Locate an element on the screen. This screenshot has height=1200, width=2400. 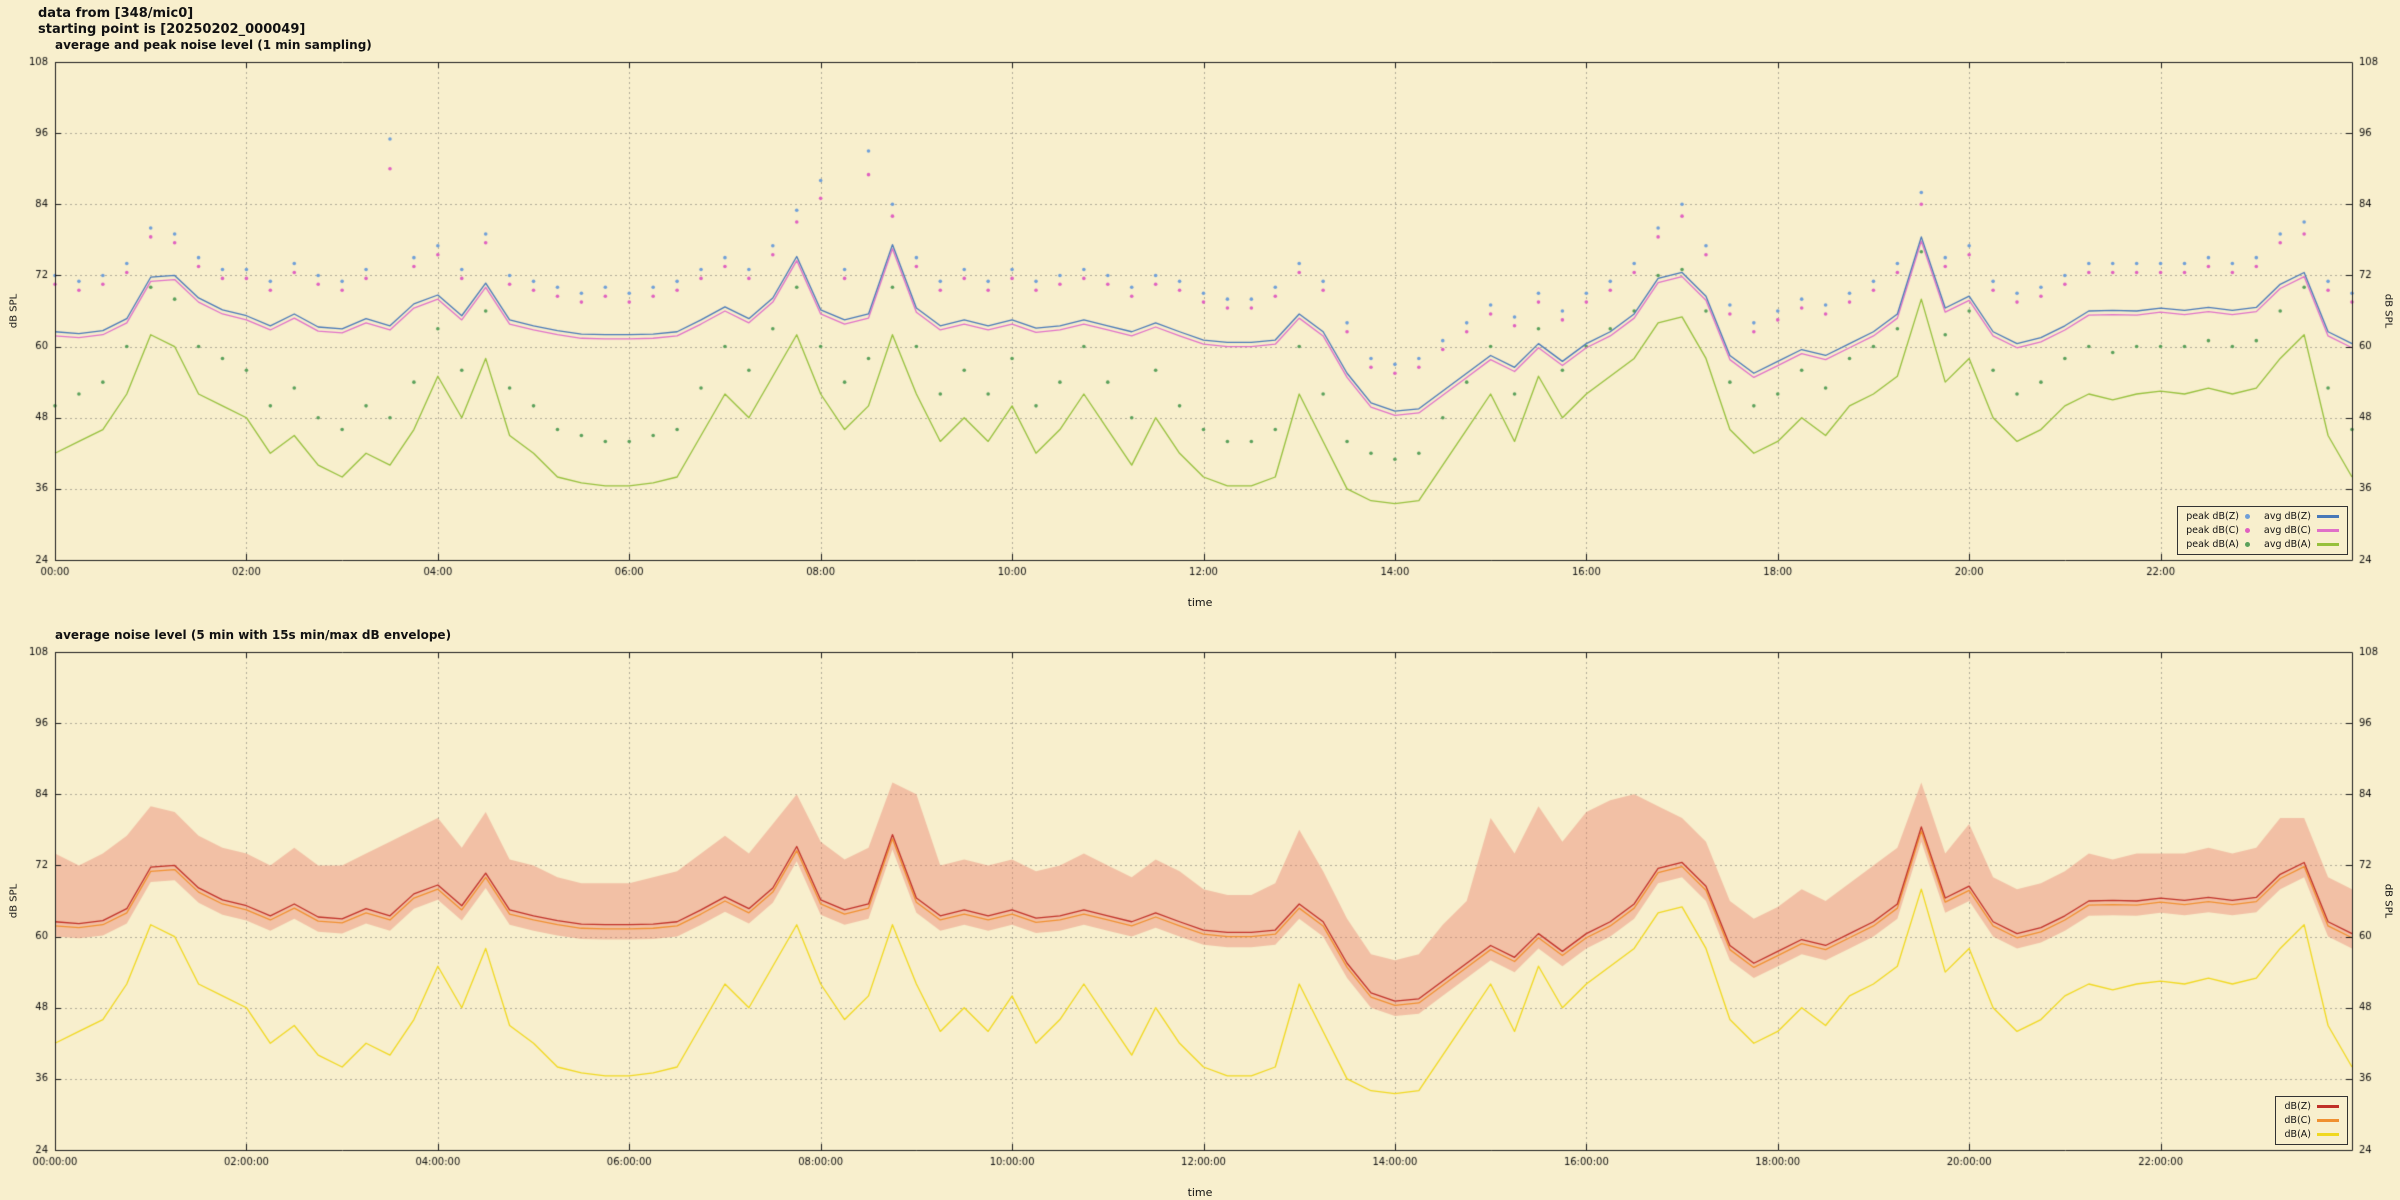
chart-top-ylabel-right: dB SPL is located at coordinates (2388, 311).